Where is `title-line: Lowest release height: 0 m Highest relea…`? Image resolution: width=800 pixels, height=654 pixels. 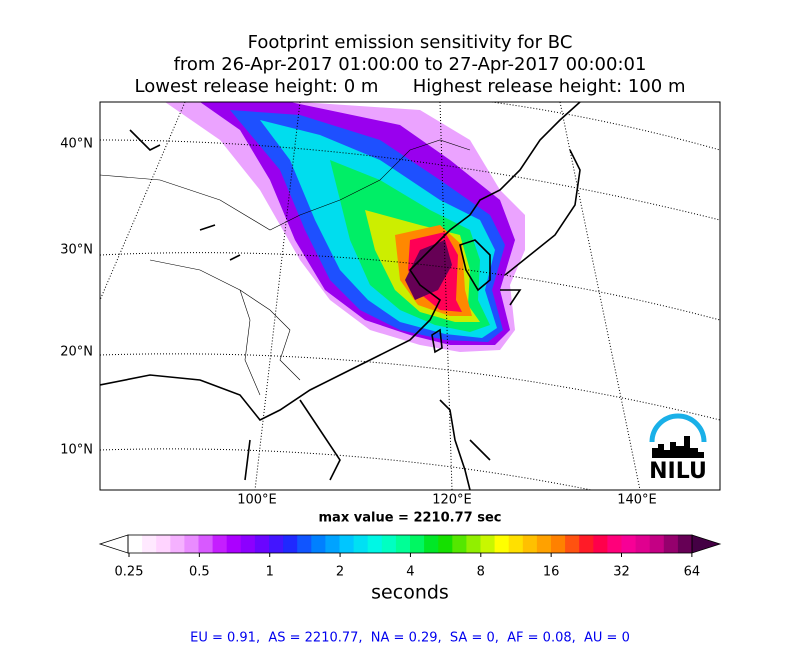
title-line: Lowest release height: 0 m Highest relea… is located at coordinates (410, 86).